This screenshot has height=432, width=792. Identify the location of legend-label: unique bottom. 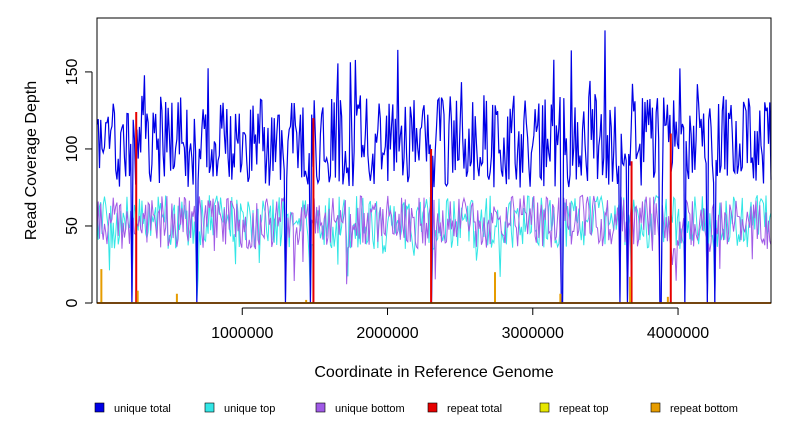
(370, 409).